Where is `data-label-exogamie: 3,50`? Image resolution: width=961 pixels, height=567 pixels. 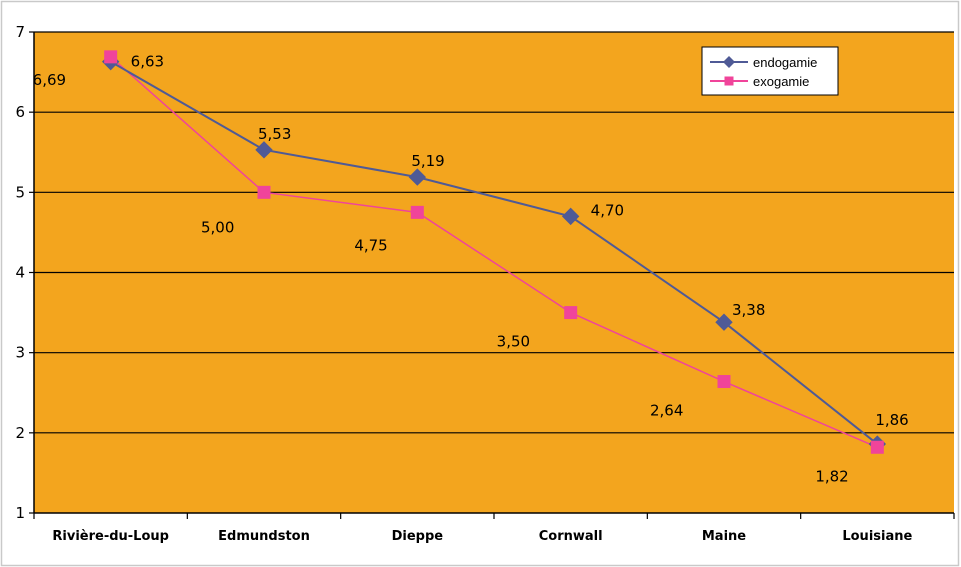 data-label-exogamie: 3,50 is located at coordinates (513, 342).